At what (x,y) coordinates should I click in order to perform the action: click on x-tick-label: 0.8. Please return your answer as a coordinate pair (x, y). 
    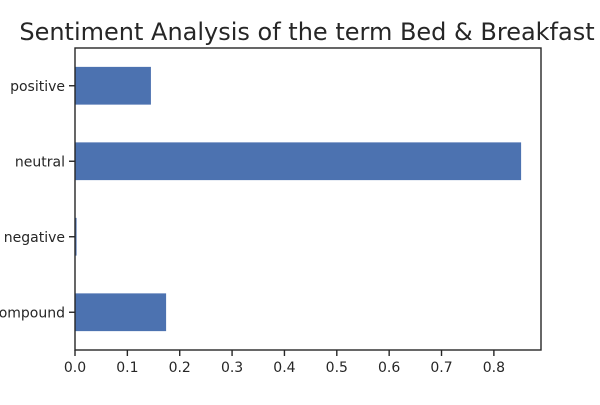
    Looking at the image, I should click on (494, 368).